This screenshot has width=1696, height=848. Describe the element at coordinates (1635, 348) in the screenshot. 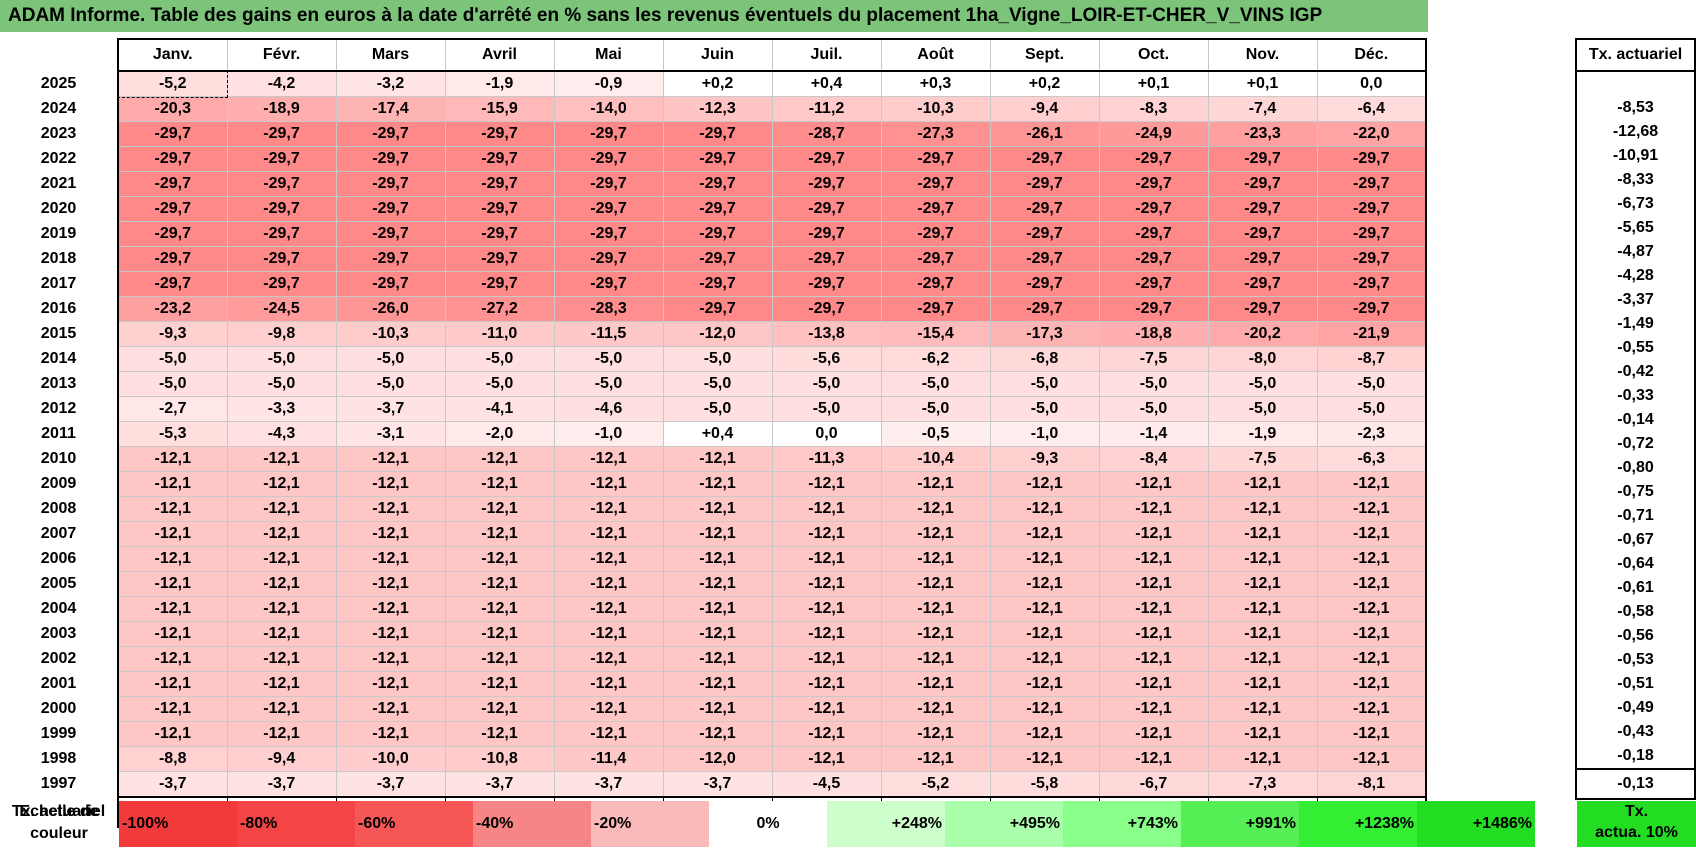

I see `actuarial-rate-cell: -0,55` at that location.